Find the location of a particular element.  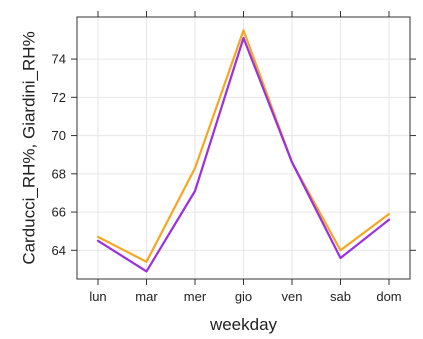

y-tick-label: 74 is located at coordinates (59, 59).